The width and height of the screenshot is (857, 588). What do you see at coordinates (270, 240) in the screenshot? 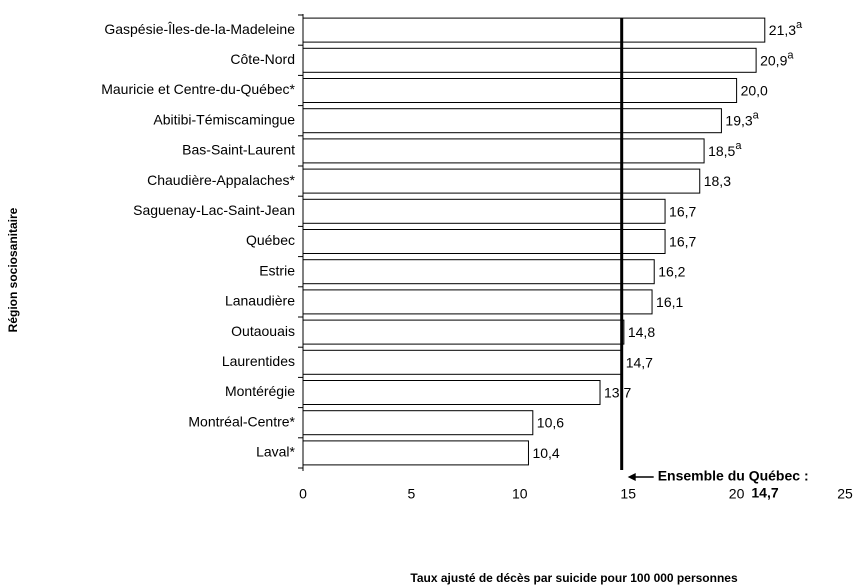
I see `y-tick-label: Québec` at bounding box center [270, 240].